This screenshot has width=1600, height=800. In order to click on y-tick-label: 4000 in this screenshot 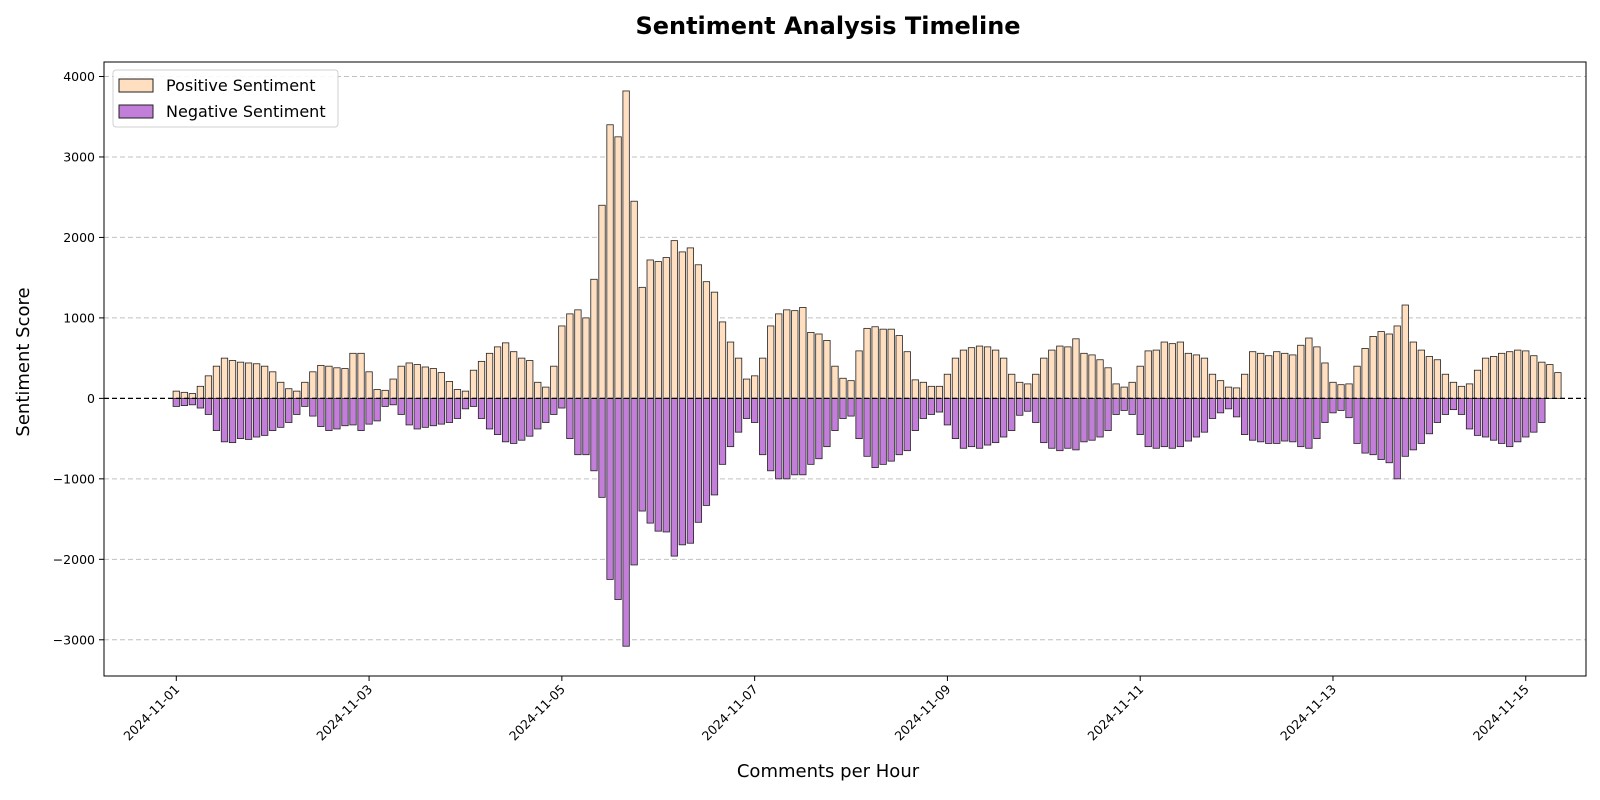, I will do `click(79, 76)`.